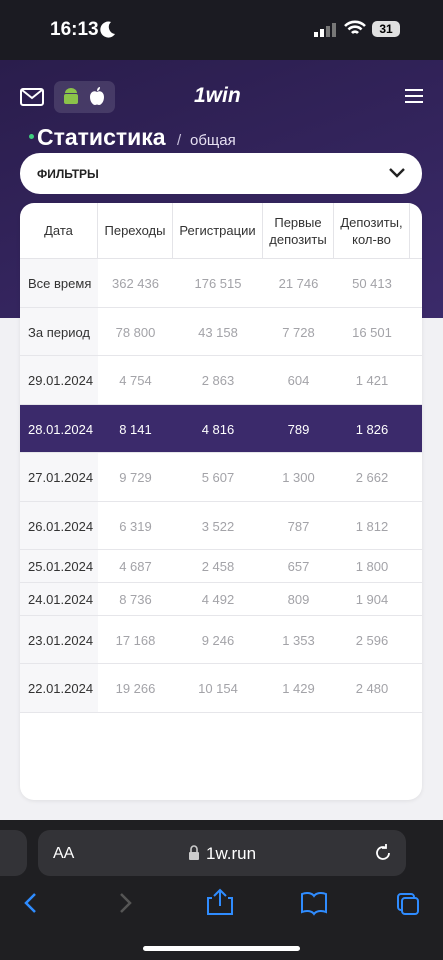 This screenshot has height=960, width=443. Describe the element at coordinates (372, 526) in the screenshot. I see `table-cell: 1 812` at that location.